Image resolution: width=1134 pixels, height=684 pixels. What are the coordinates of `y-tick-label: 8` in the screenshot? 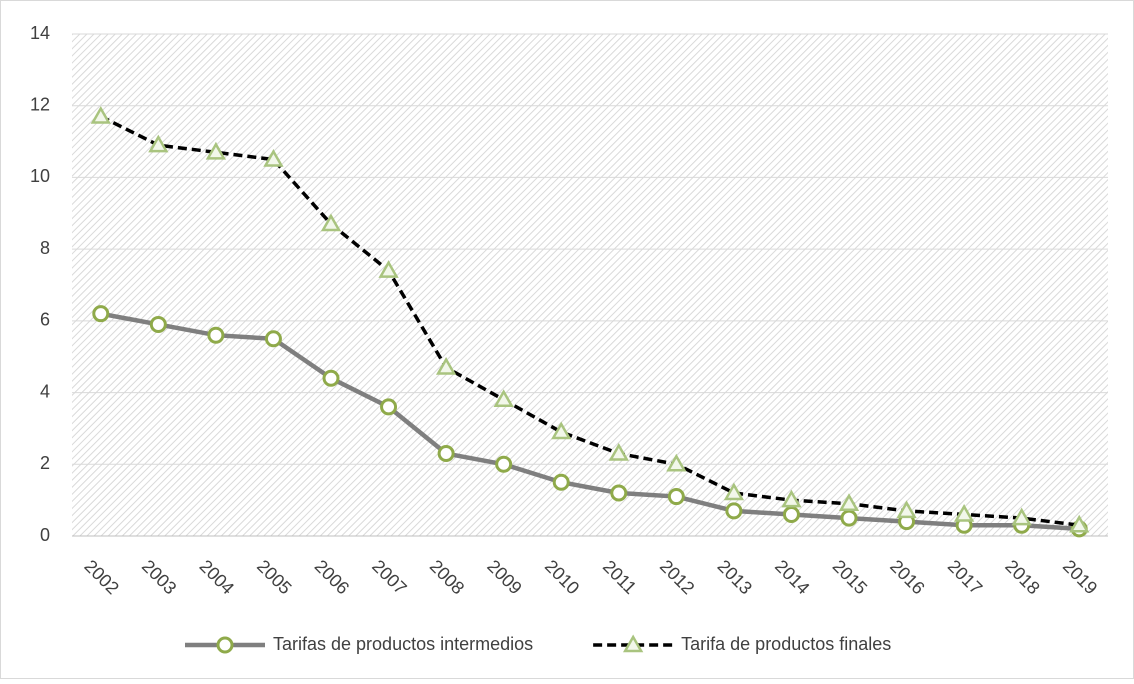 It's located at (45, 248).